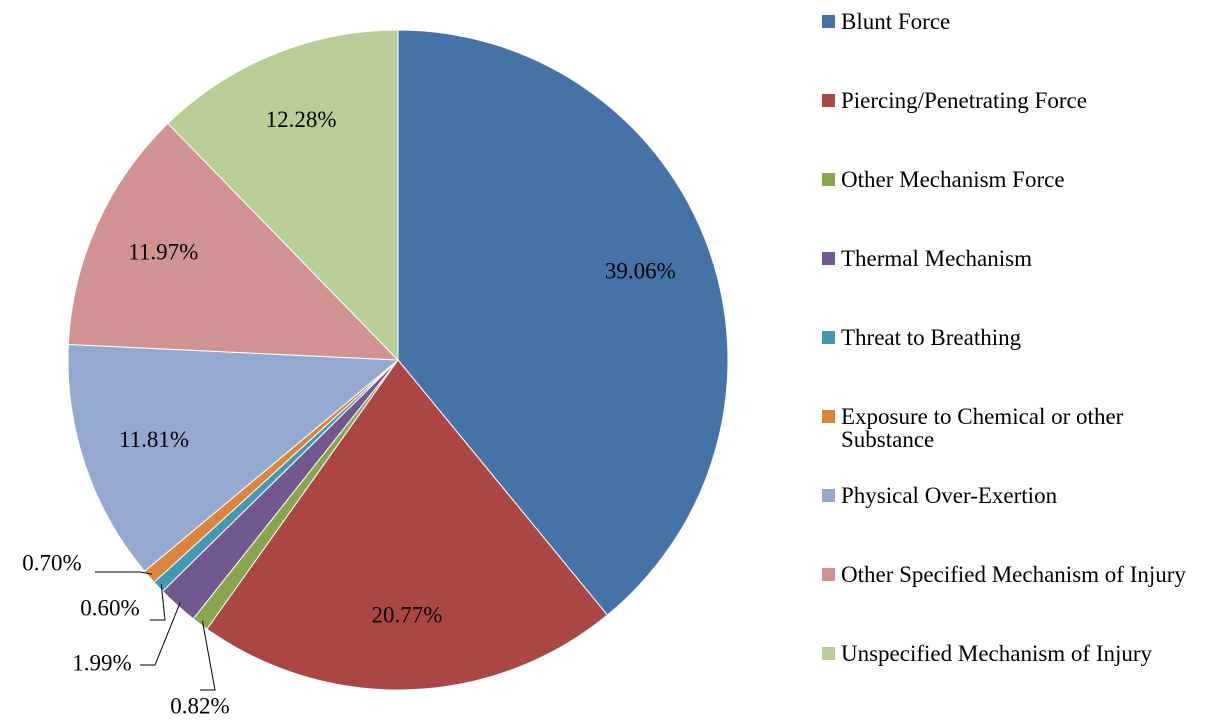 This screenshot has height=724, width=1219. What do you see at coordinates (953, 179) in the screenshot?
I see `legend-label: Other Mechanism Force` at bounding box center [953, 179].